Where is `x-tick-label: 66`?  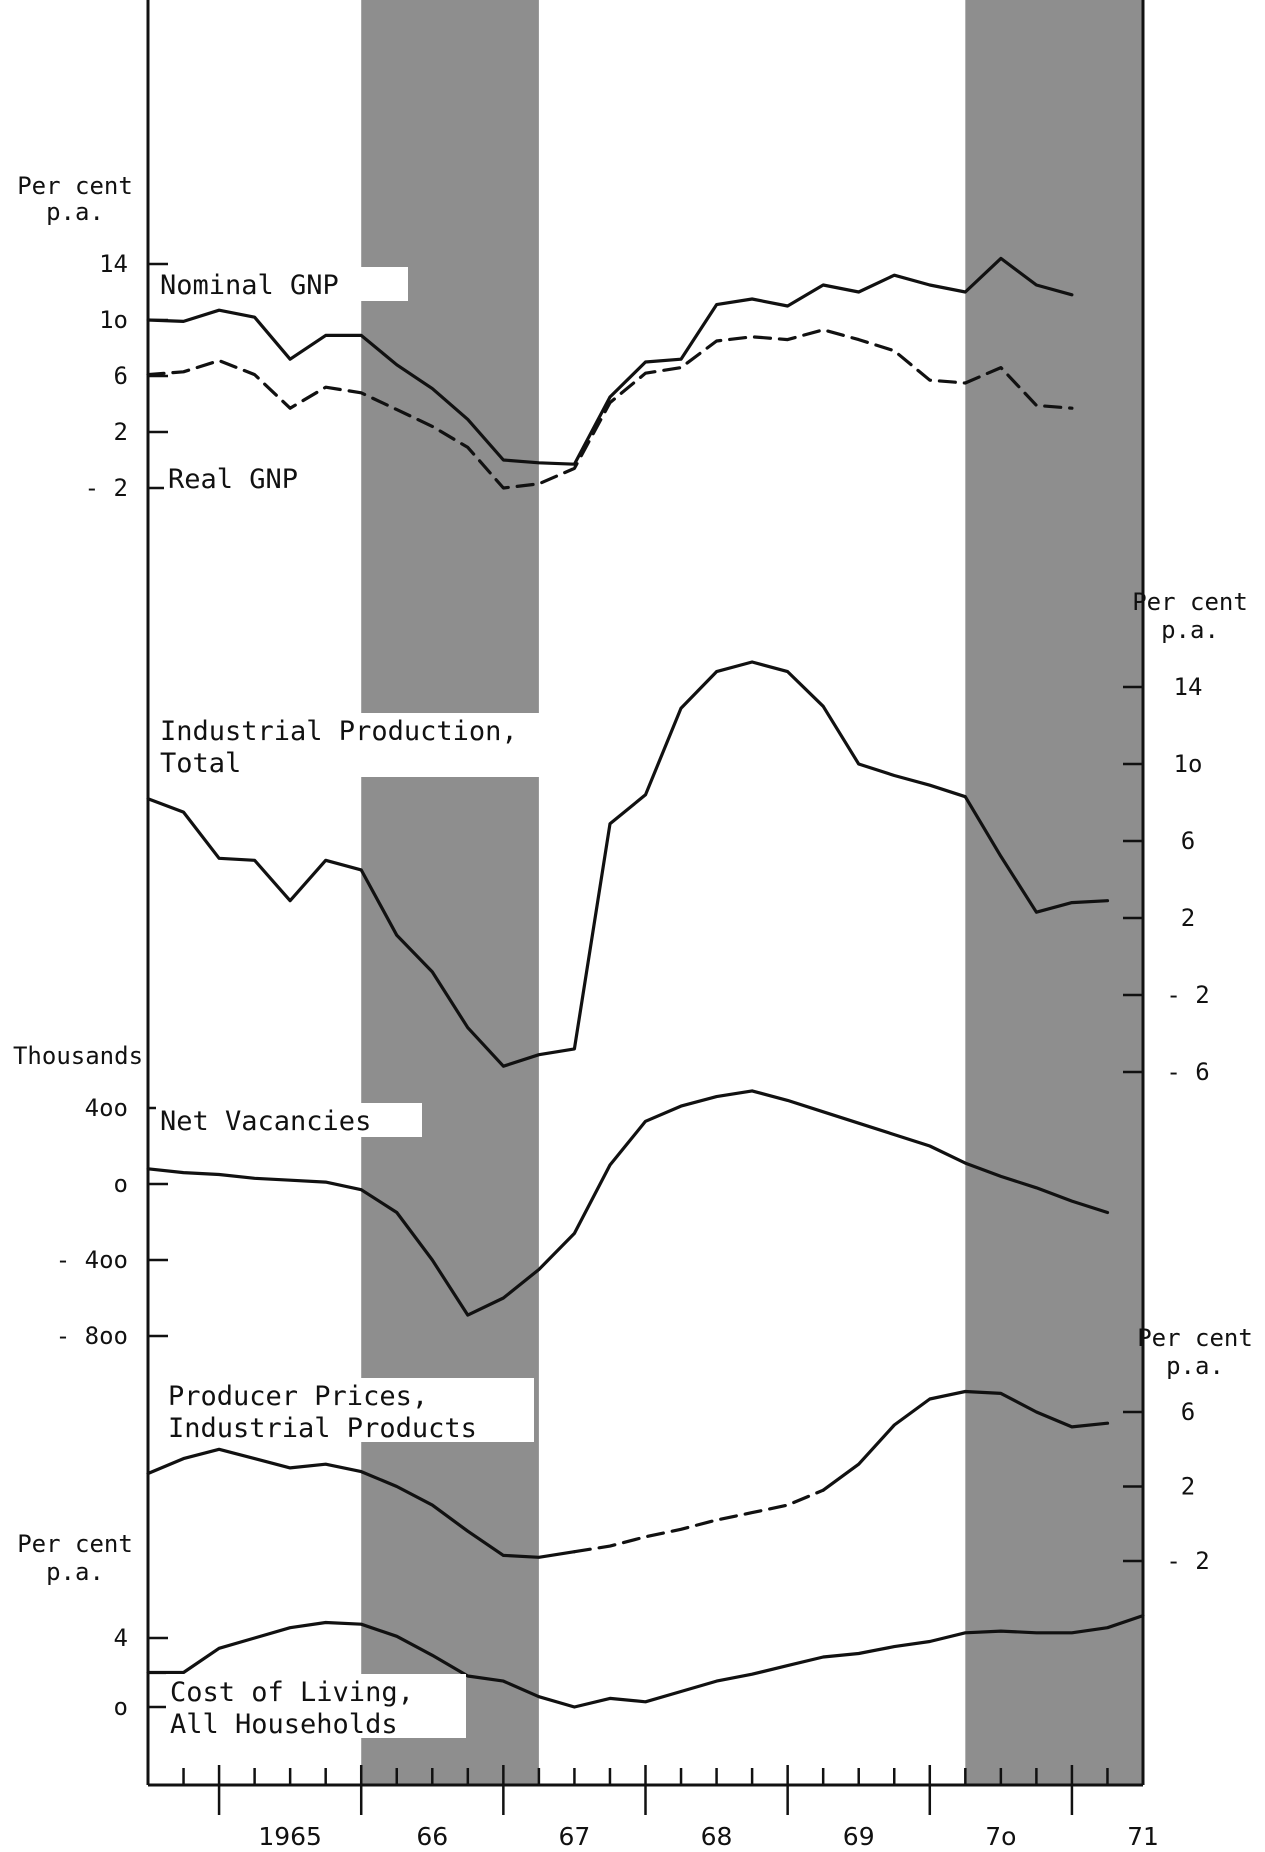 x-tick-label: 66 is located at coordinates (432, 1836).